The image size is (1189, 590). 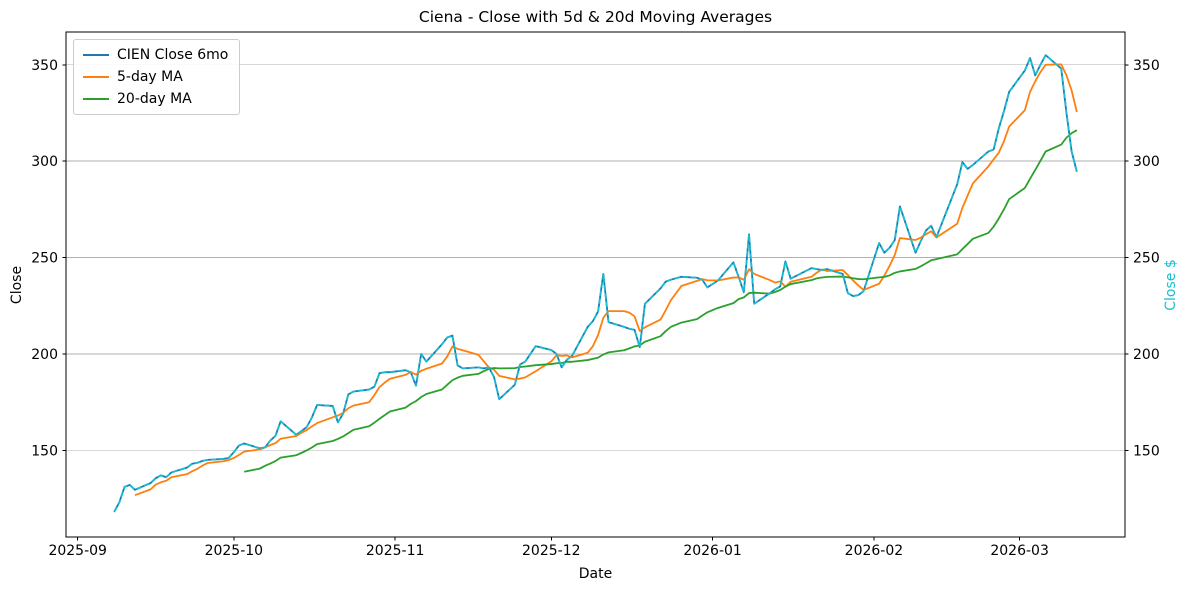 I want to click on legend-item-ma20: 20-day MA, so click(x=155, y=99).